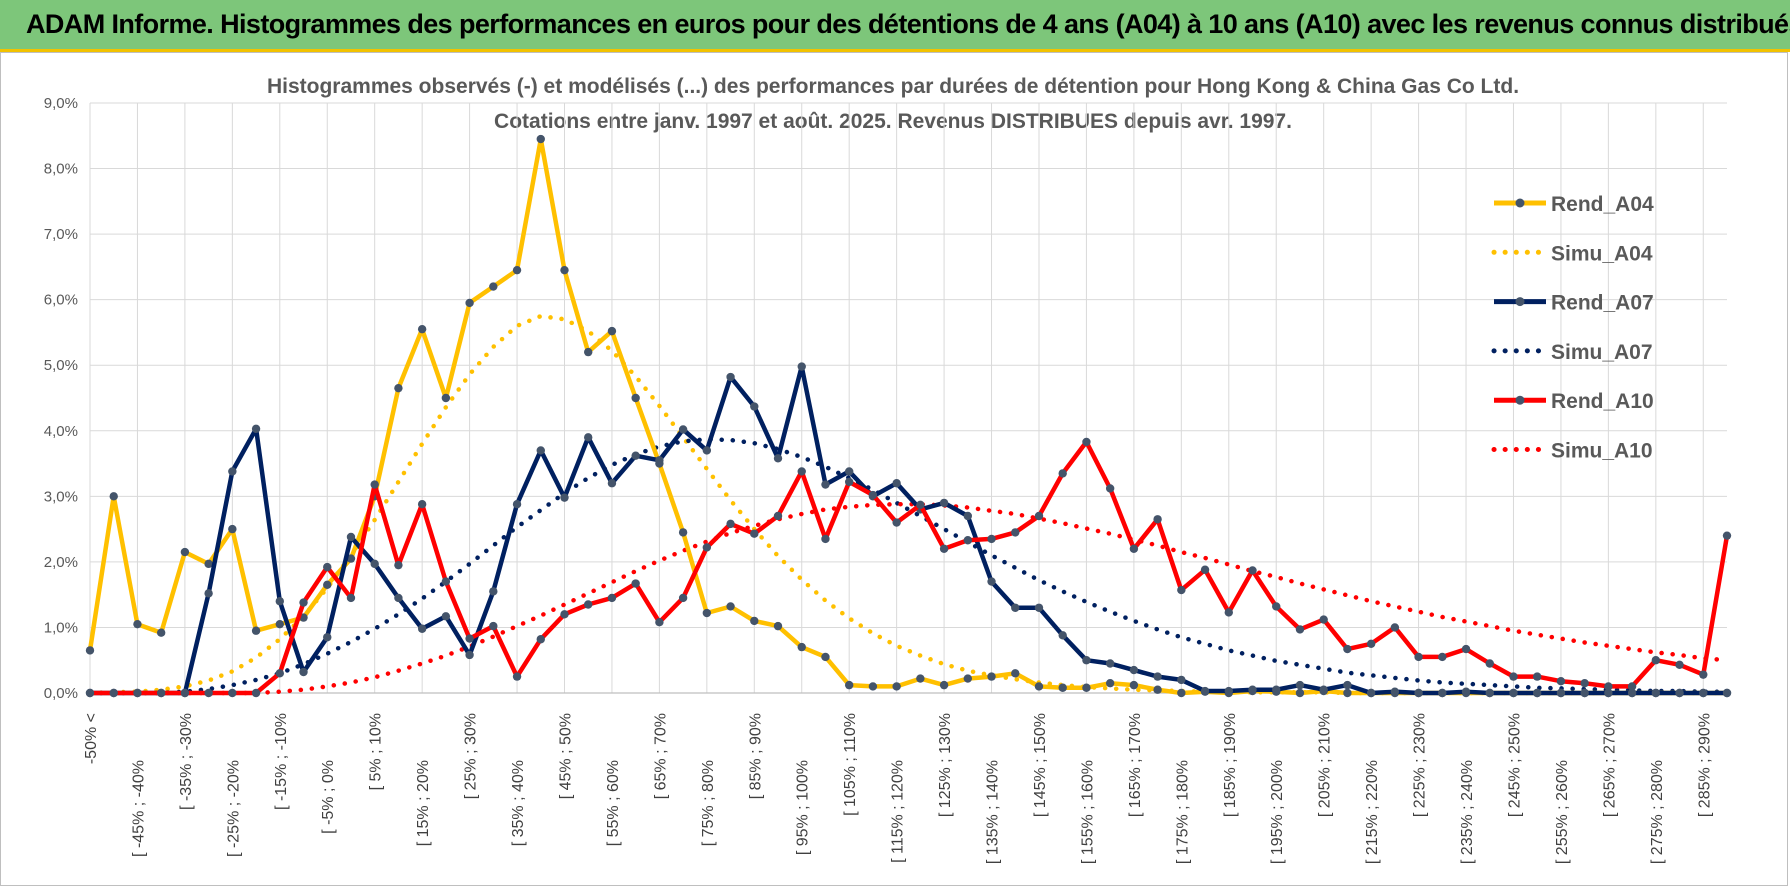 This screenshot has width=1790, height=888. Describe the element at coordinates (423, 803) in the screenshot. I see `x-tick-label: [ 15% ; 20%` at that location.